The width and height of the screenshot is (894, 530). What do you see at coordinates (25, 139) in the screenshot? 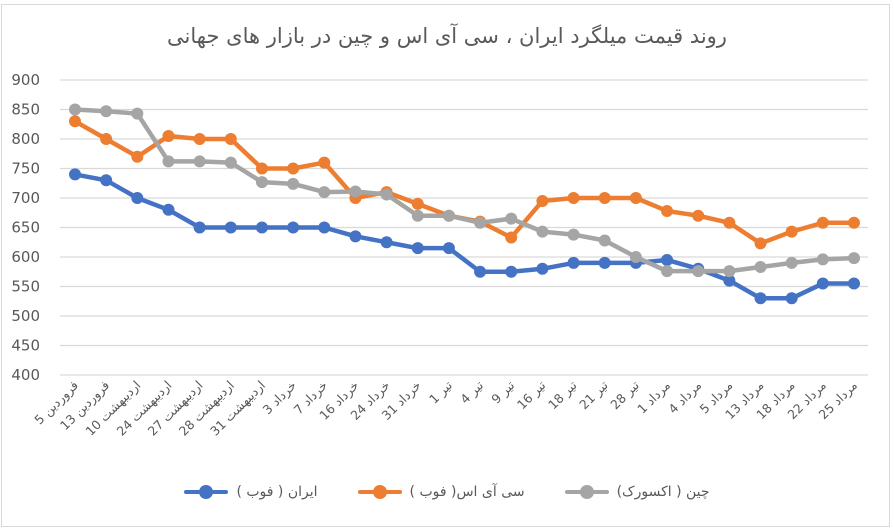
I see `y-tick-label: 800` at bounding box center [25, 139].